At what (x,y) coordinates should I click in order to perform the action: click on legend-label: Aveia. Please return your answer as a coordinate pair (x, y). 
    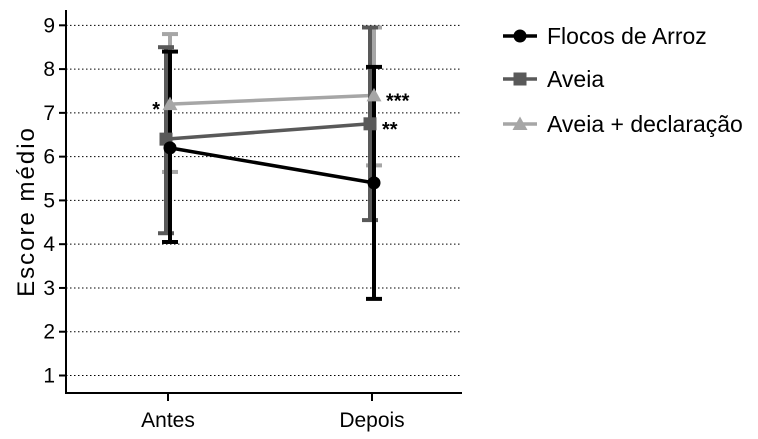
    Looking at the image, I should click on (575, 79).